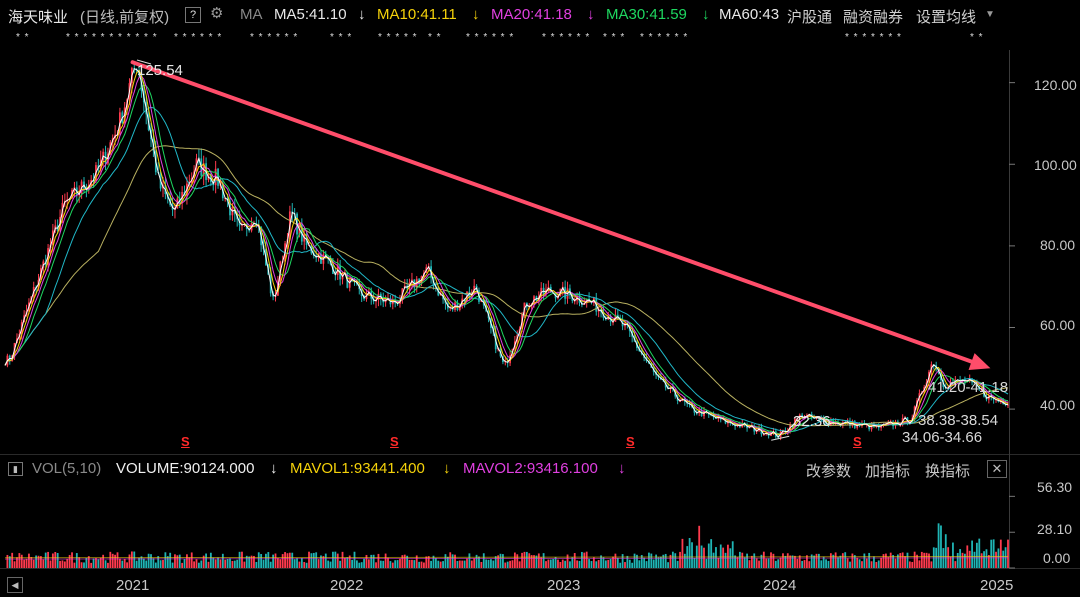 The image size is (1080, 597). What do you see at coordinates (829, 471) in the screenshot?
I see `change-params-button: 改参数` at bounding box center [829, 471].